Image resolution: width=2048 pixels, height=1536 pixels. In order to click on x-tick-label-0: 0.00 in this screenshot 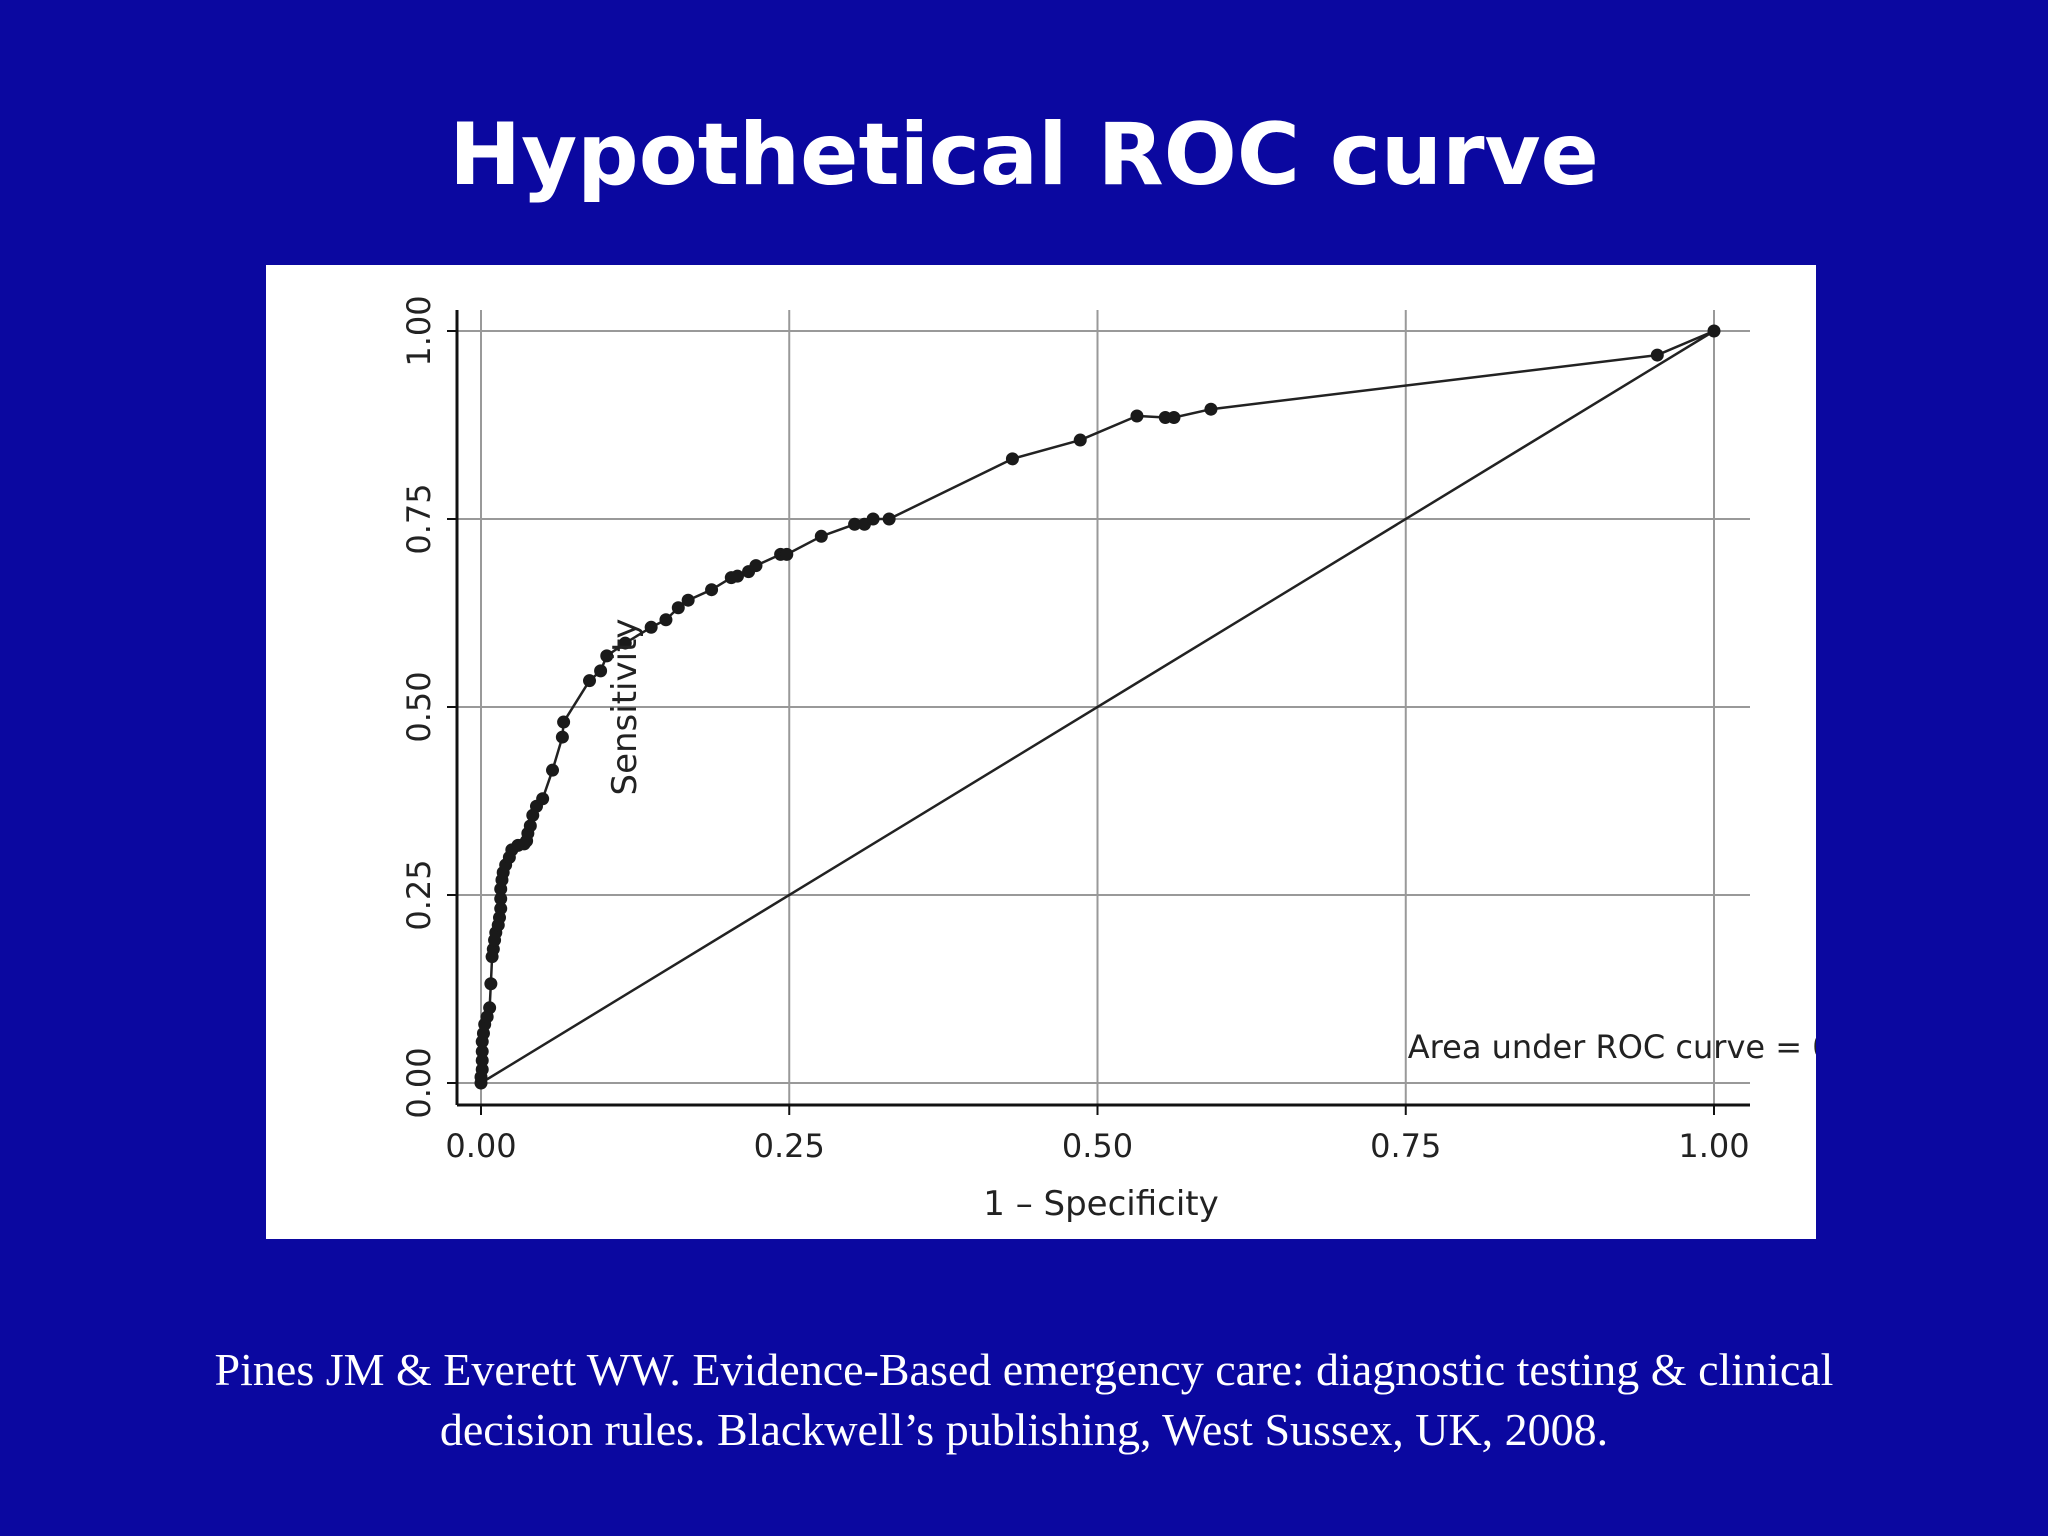, I will do `click(480, 1146)`.